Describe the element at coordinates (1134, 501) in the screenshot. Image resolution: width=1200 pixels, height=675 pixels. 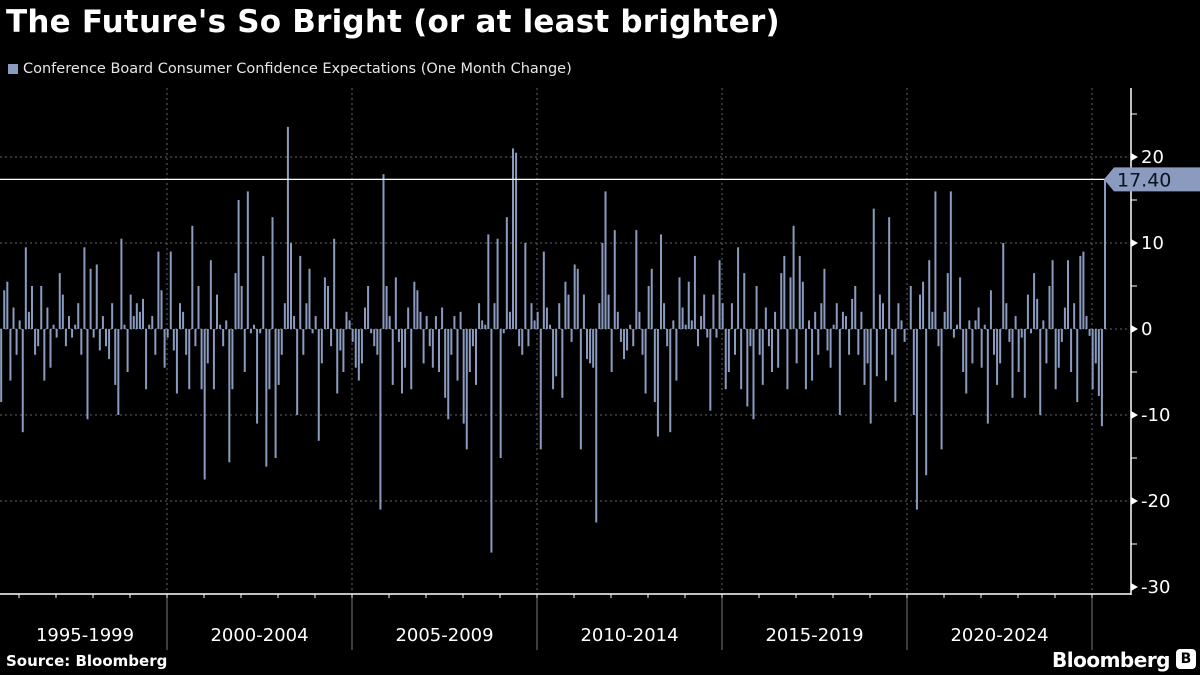
I see `y-tick-marker` at that location.